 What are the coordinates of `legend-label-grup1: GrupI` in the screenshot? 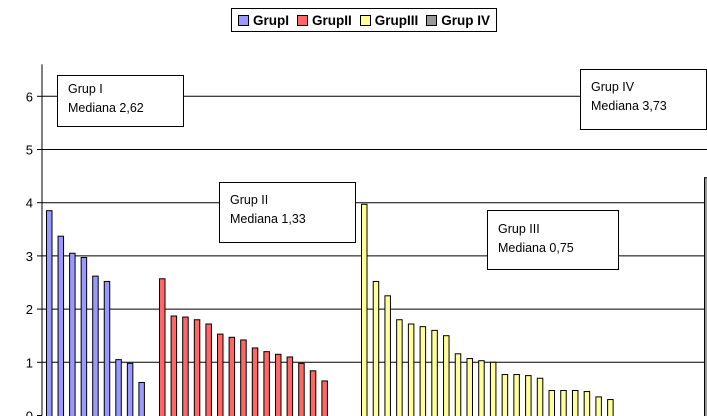 It's located at (271, 20).